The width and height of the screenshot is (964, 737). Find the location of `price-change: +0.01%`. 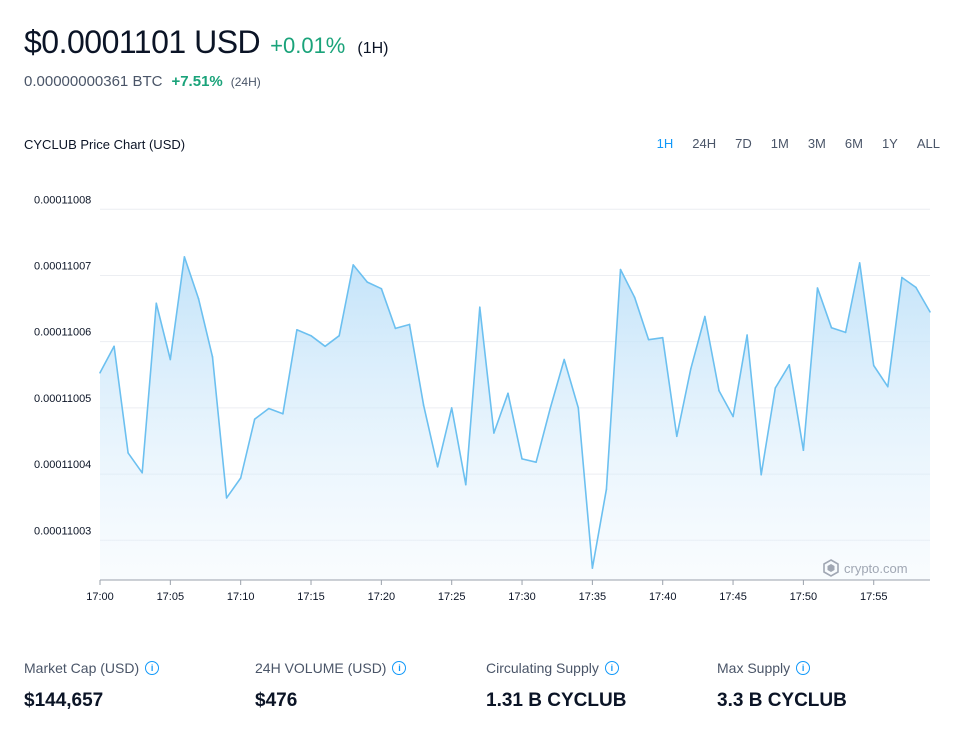

price-change: +0.01% is located at coordinates (308, 45).